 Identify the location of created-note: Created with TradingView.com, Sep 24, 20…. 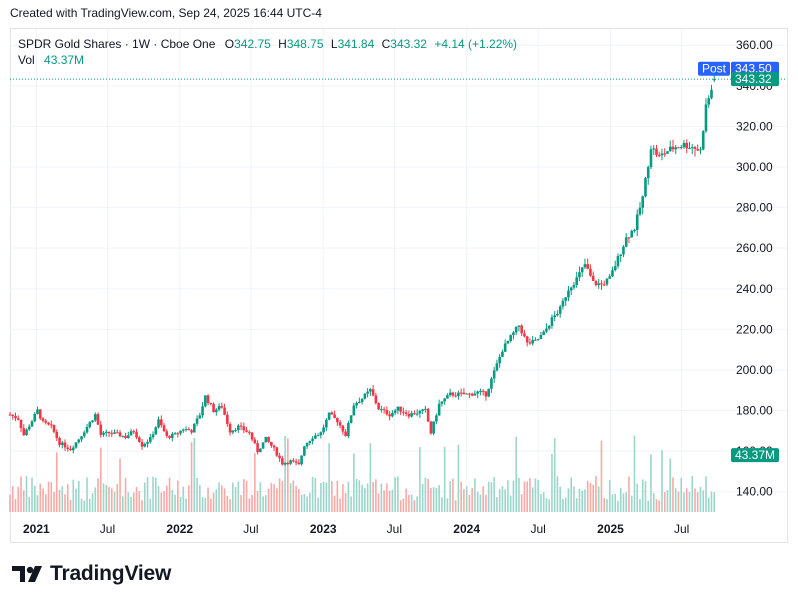
(166, 13).